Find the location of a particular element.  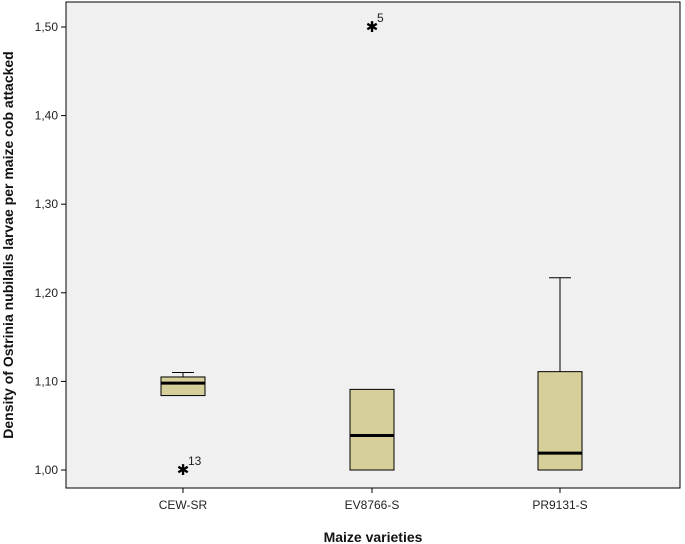

x-tick-label: PR9131-S is located at coordinates (559, 505).